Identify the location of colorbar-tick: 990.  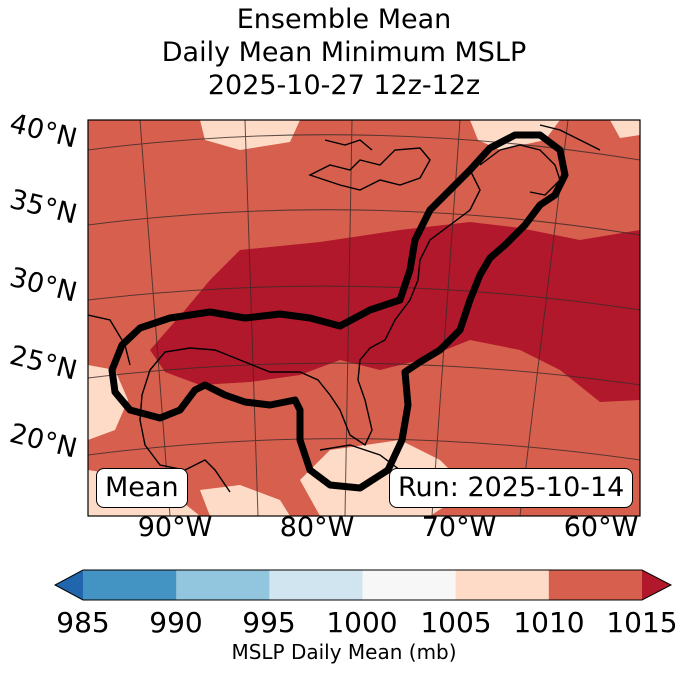
(176, 622).